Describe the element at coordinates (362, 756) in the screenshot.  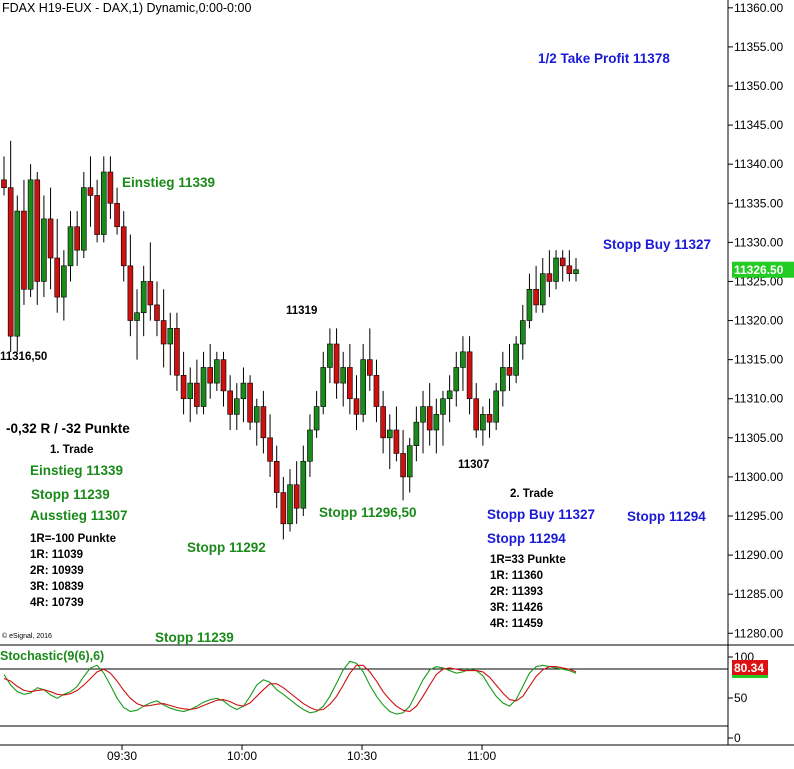
I see `time-tick-label: 10:30` at that location.